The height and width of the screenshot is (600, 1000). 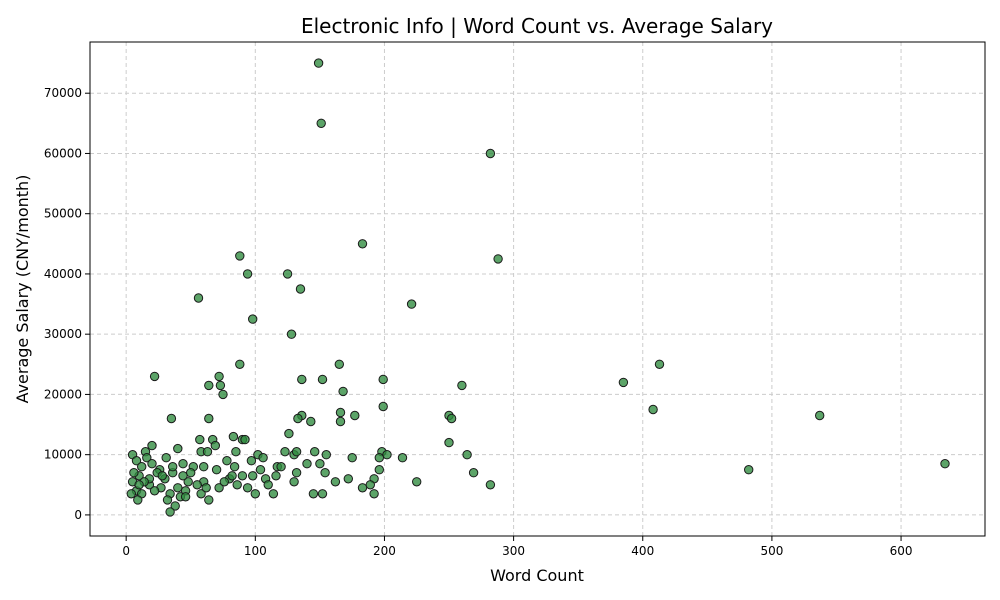 I want to click on y-tick-label: 40000, so click(x=63, y=274).